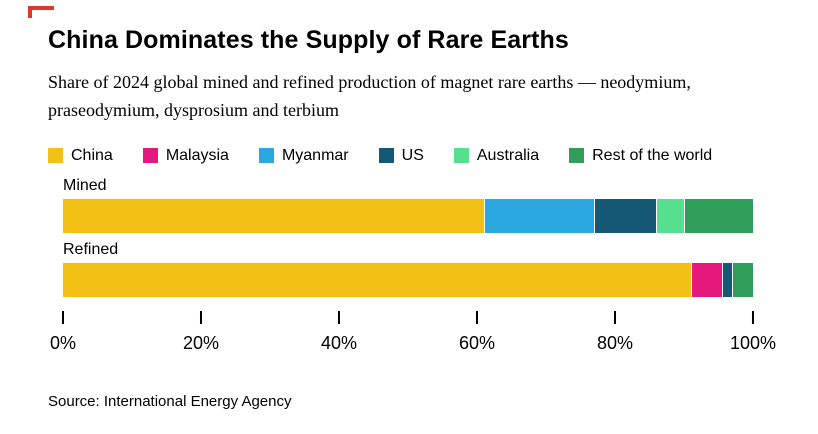  Describe the element at coordinates (742, 279) in the screenshot. I see `segment-refined-rest-of-the-world` at that location.